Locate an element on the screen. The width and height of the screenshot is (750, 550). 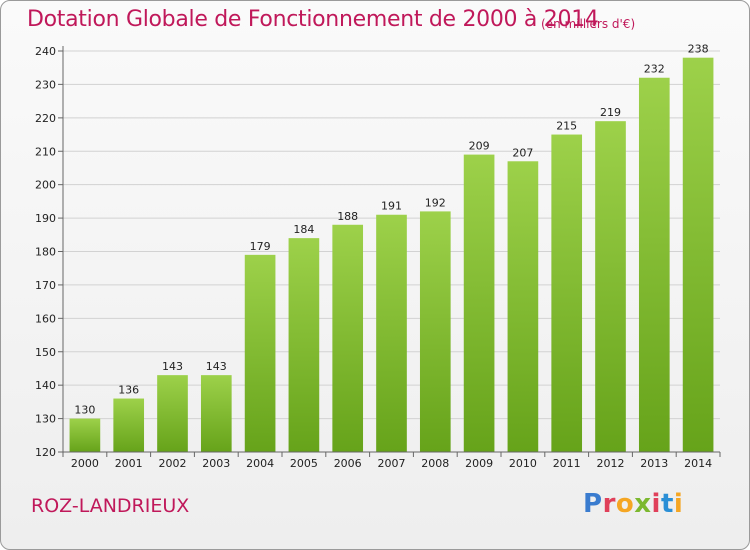
x-tick-label: 2010 is located at coordinates (523, 463).